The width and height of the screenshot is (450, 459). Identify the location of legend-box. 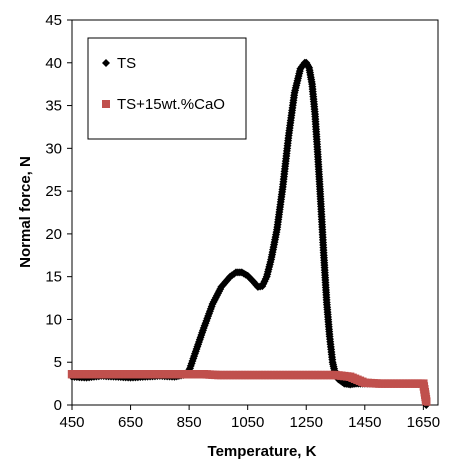
(167, 88).